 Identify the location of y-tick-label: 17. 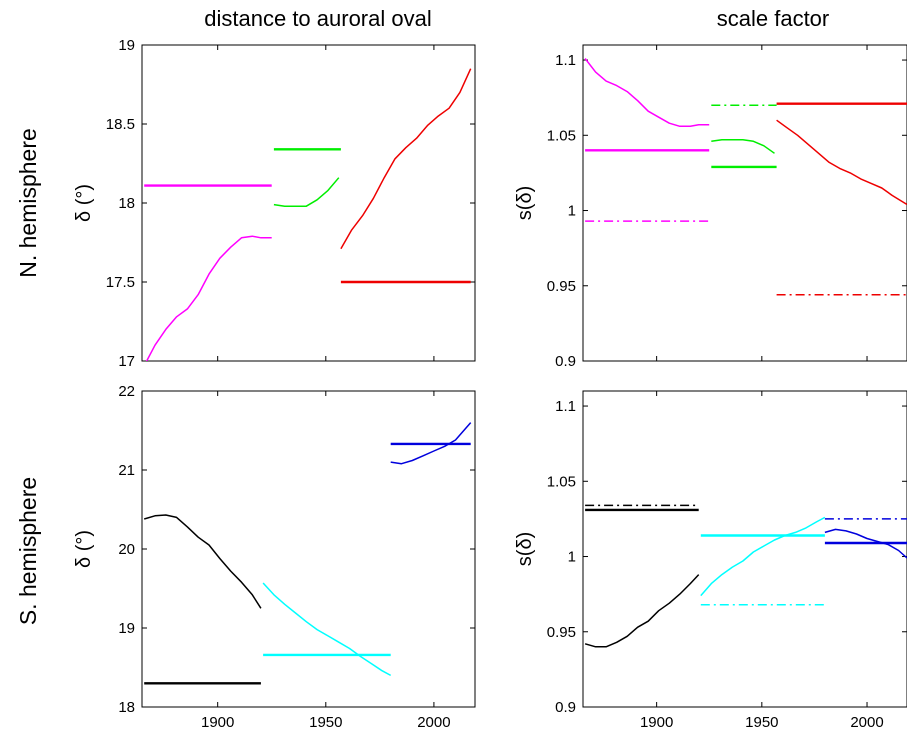
(126, 361).